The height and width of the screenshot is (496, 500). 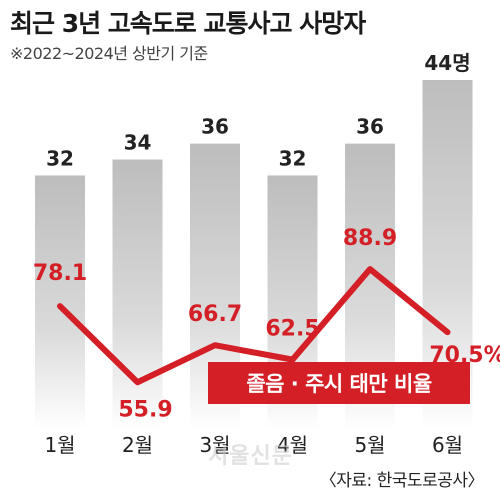 What do you see at coordinates (60, 273) in the screenshot?
I see `line-value-label: 78.1` at bounding box center [60, 273].